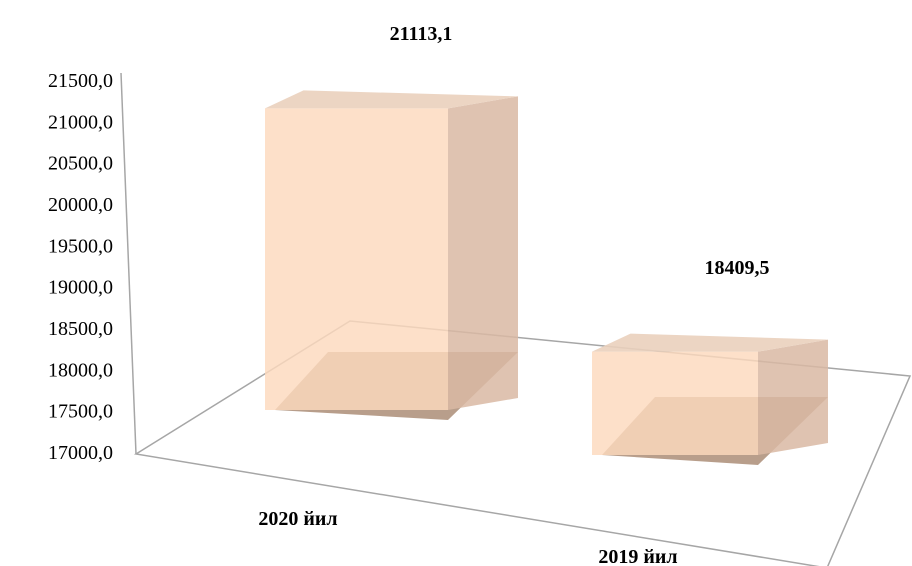 The width and height of the screenshot is (912, 566). Describe the element at coordinates (421, 34) in the screenshot. I see `data-label: 21113,1` at that location.